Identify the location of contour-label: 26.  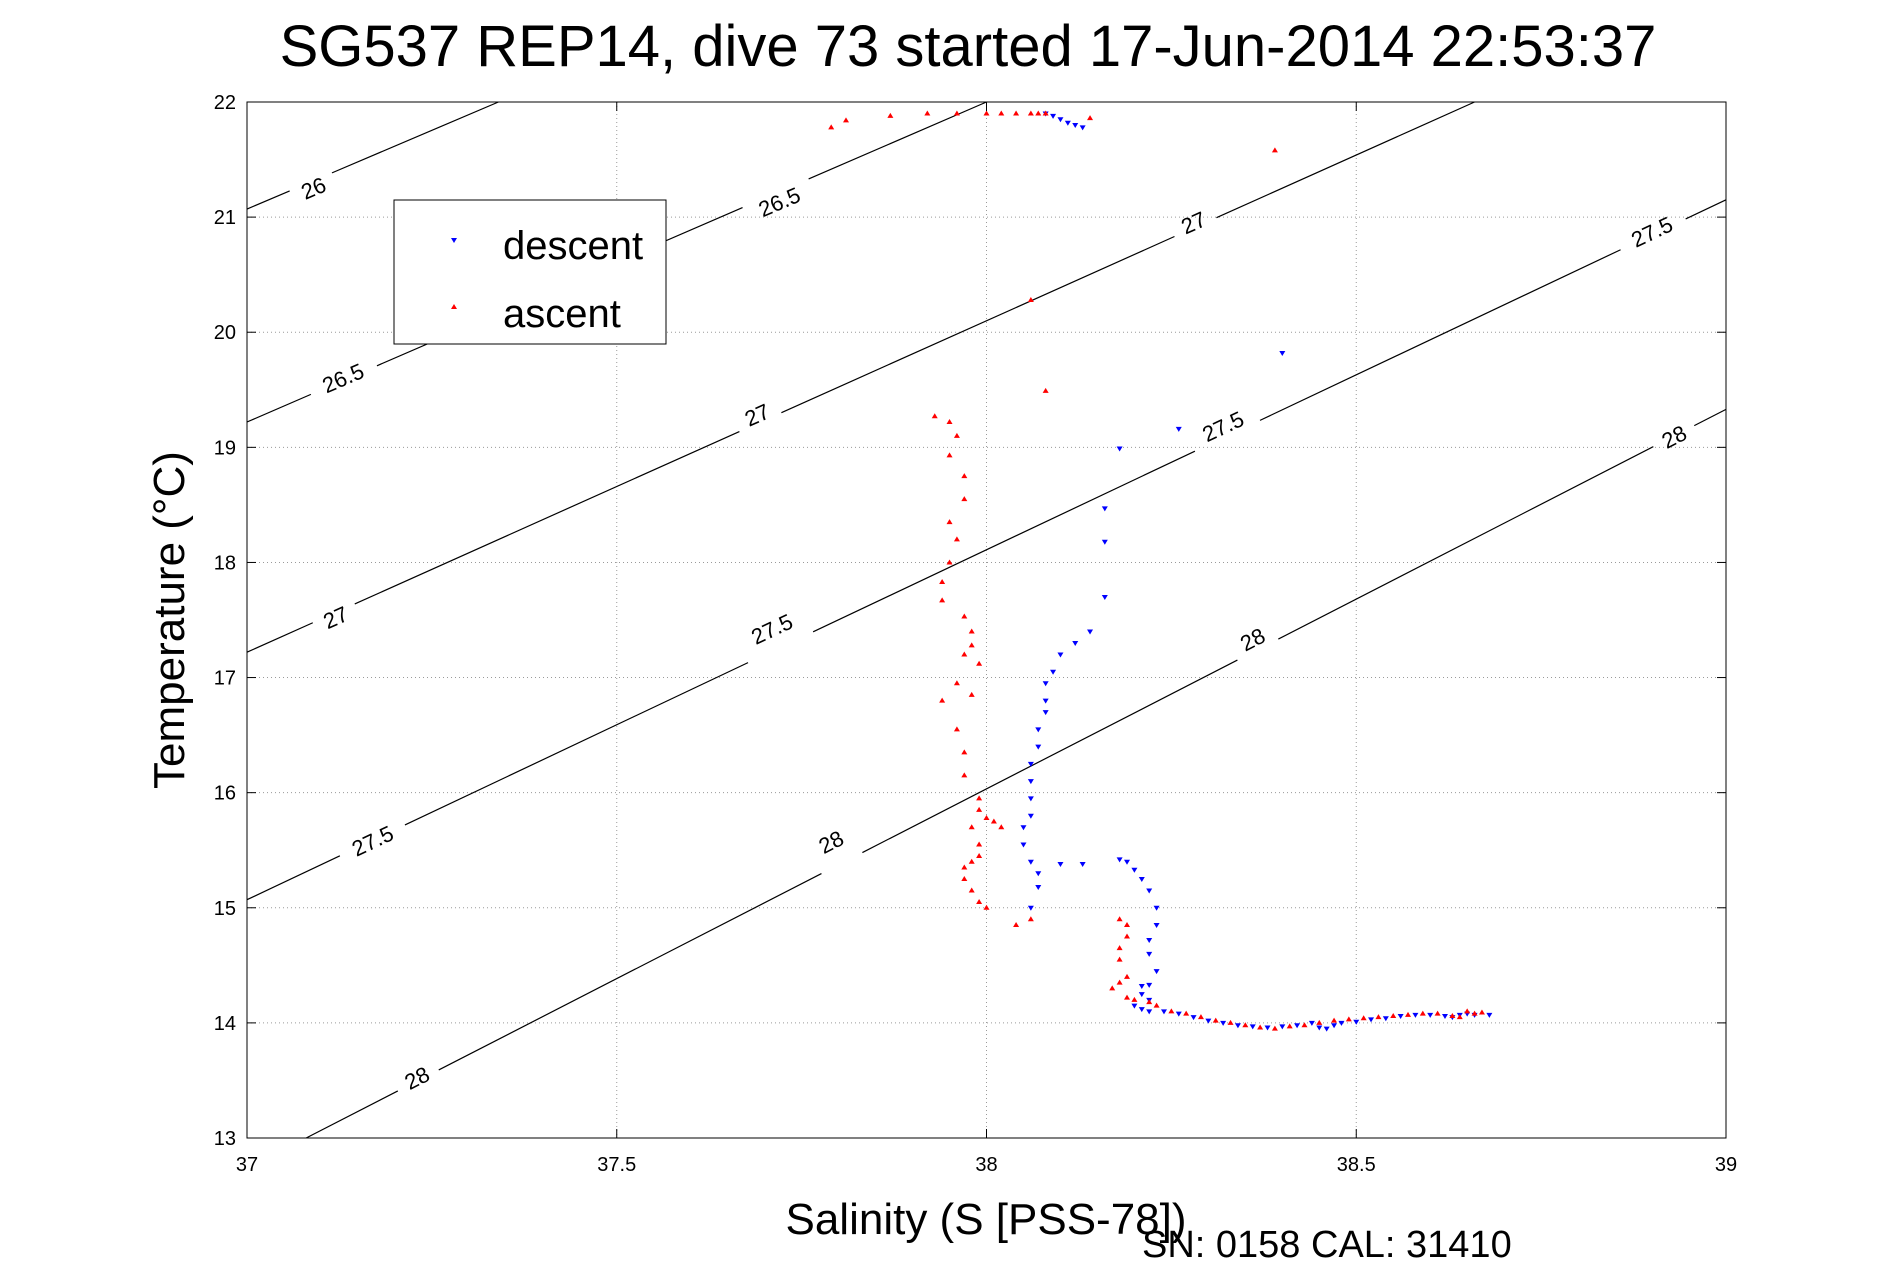
(313, 188).